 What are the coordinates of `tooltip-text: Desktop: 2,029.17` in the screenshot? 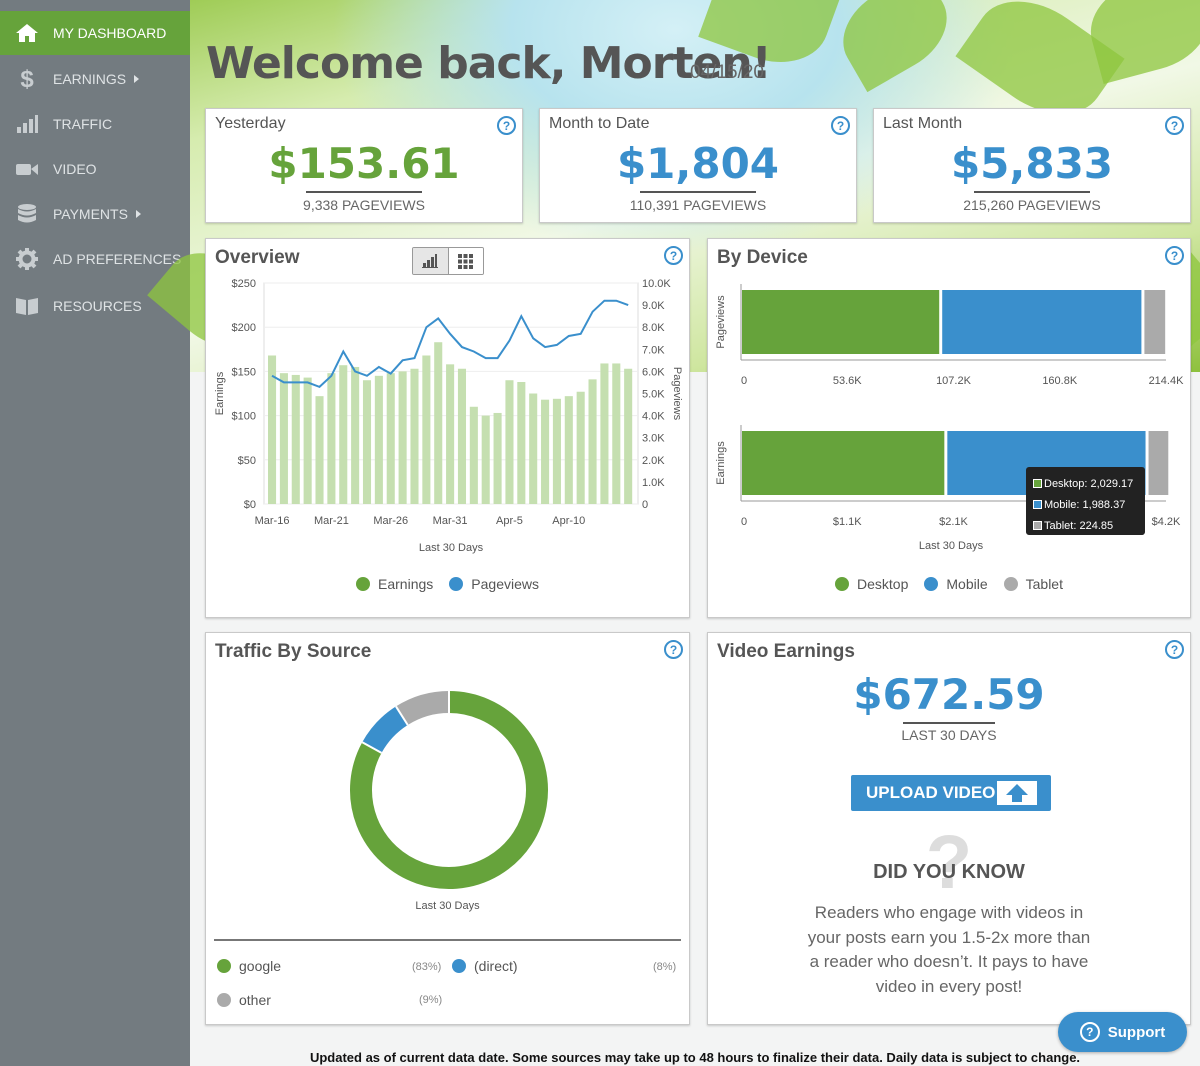 It's located at (1089, 484).